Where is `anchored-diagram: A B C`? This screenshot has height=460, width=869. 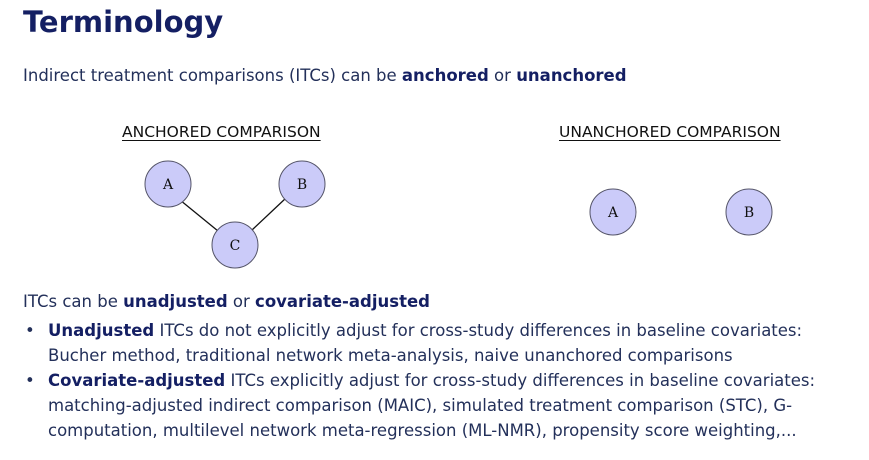 anchored-diagram: A B C is located at coordinates (235, 214).